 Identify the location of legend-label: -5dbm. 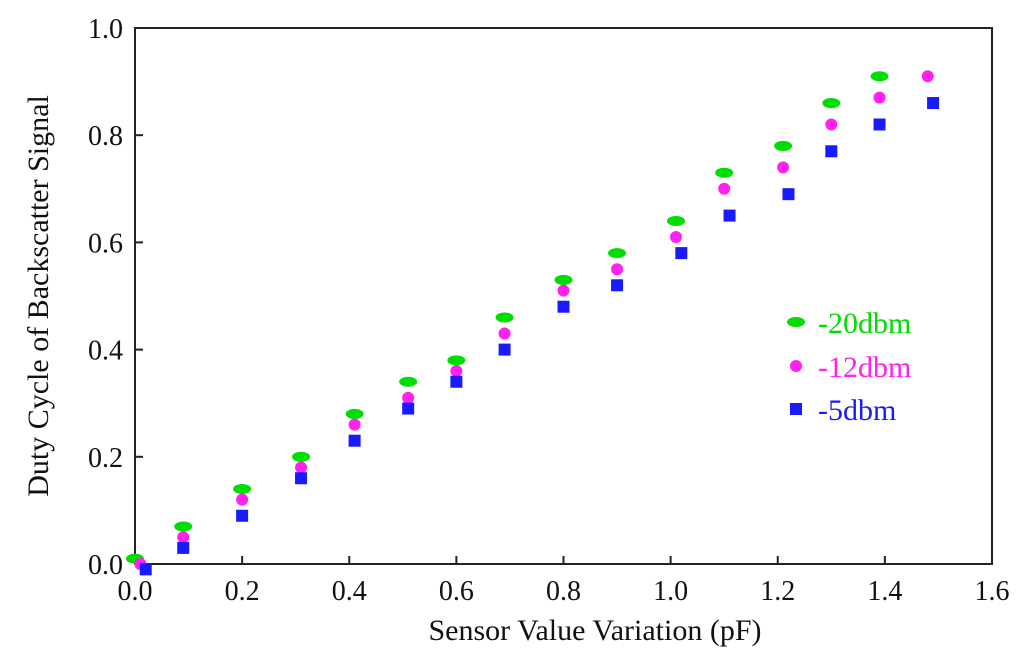
(857, 410).